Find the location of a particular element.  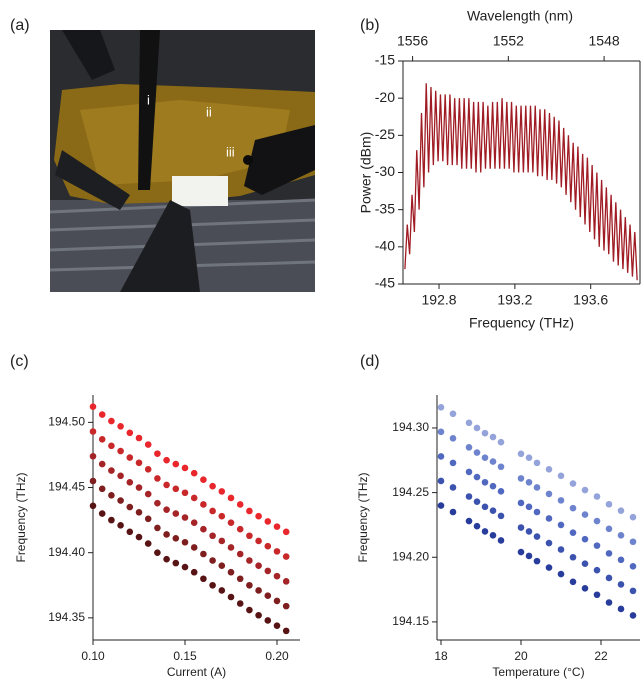

x2-tick-label: 1552 is located at coordinates (508, 41).